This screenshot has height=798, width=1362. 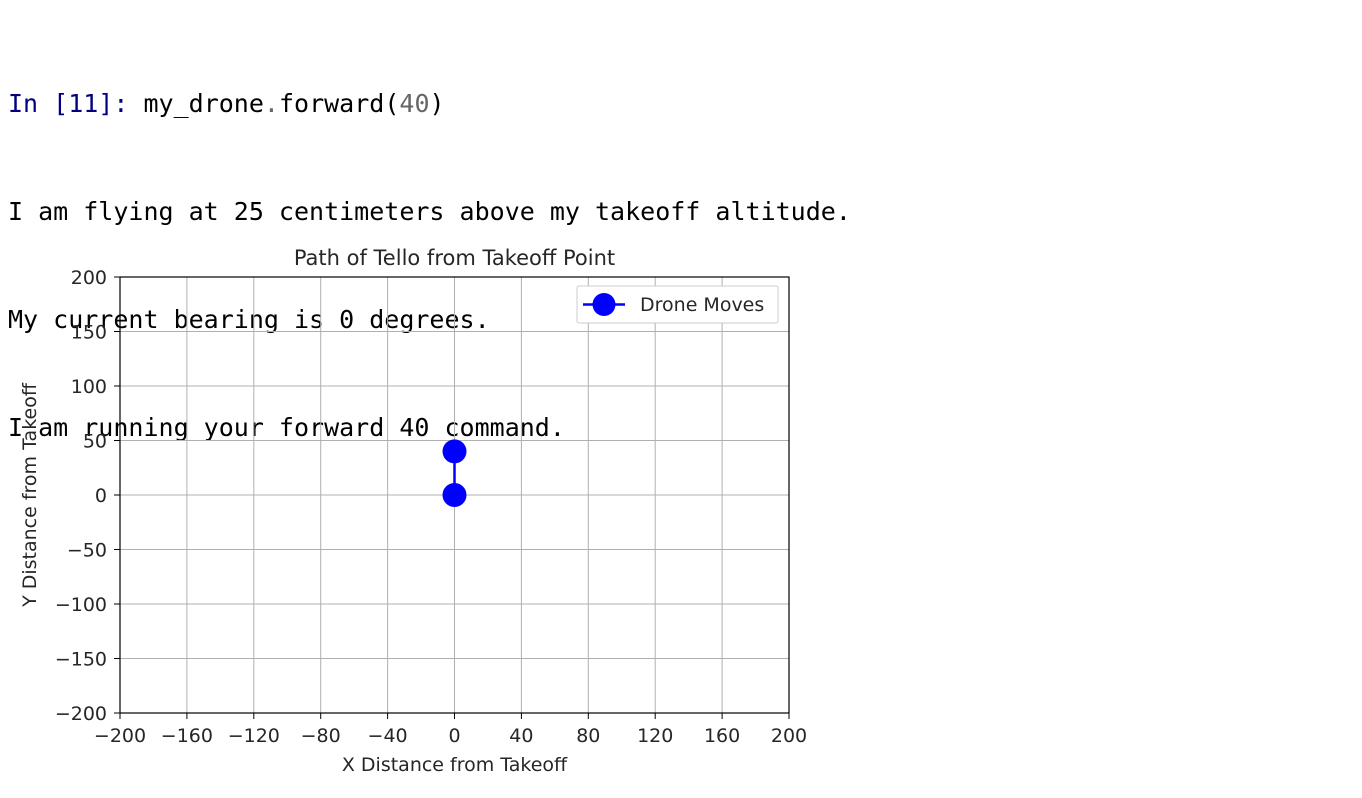 What do you see at coordinates (655, 736) in the screenshot?
I see `x-tick-label: 120` at bounding box center [655, 736].